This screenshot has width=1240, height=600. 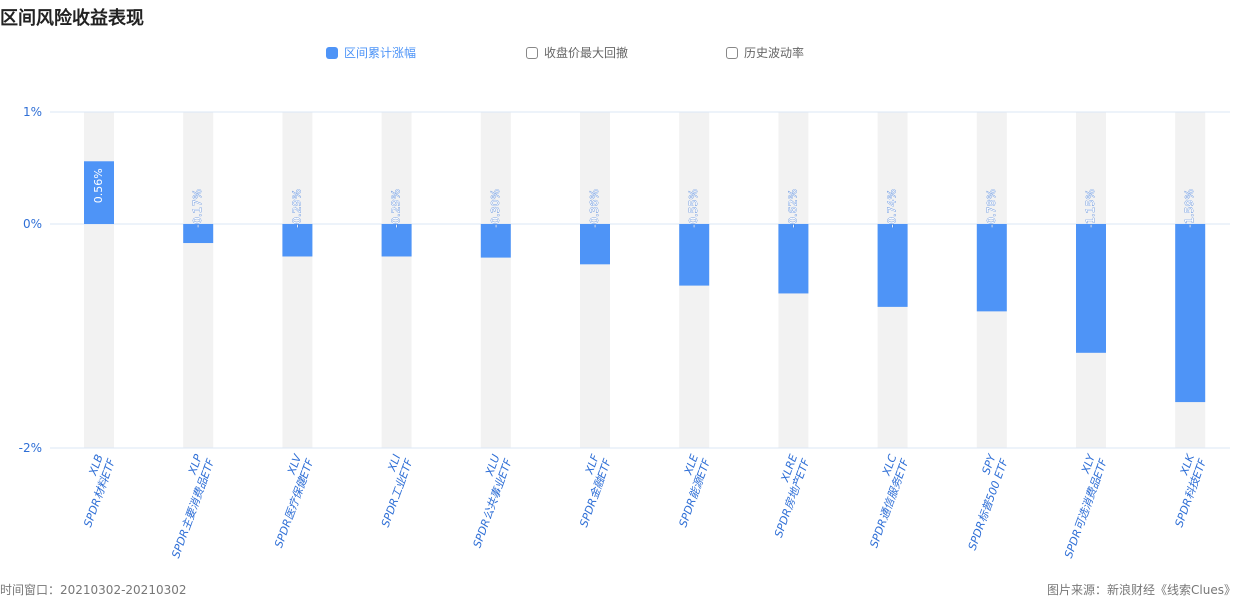 What do you see at coordinates (495, 208) in the screenshot?
I see `bar-value-label: -0.30%` at bounding box center [495, 208].